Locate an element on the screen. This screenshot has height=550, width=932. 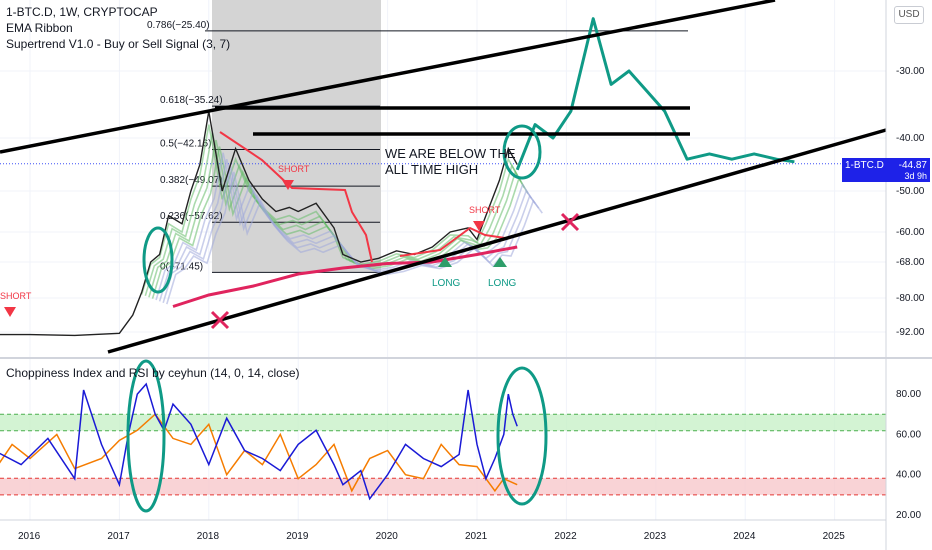
price-tag-countdown: 3d 9h is located at coordinates (915, 176).